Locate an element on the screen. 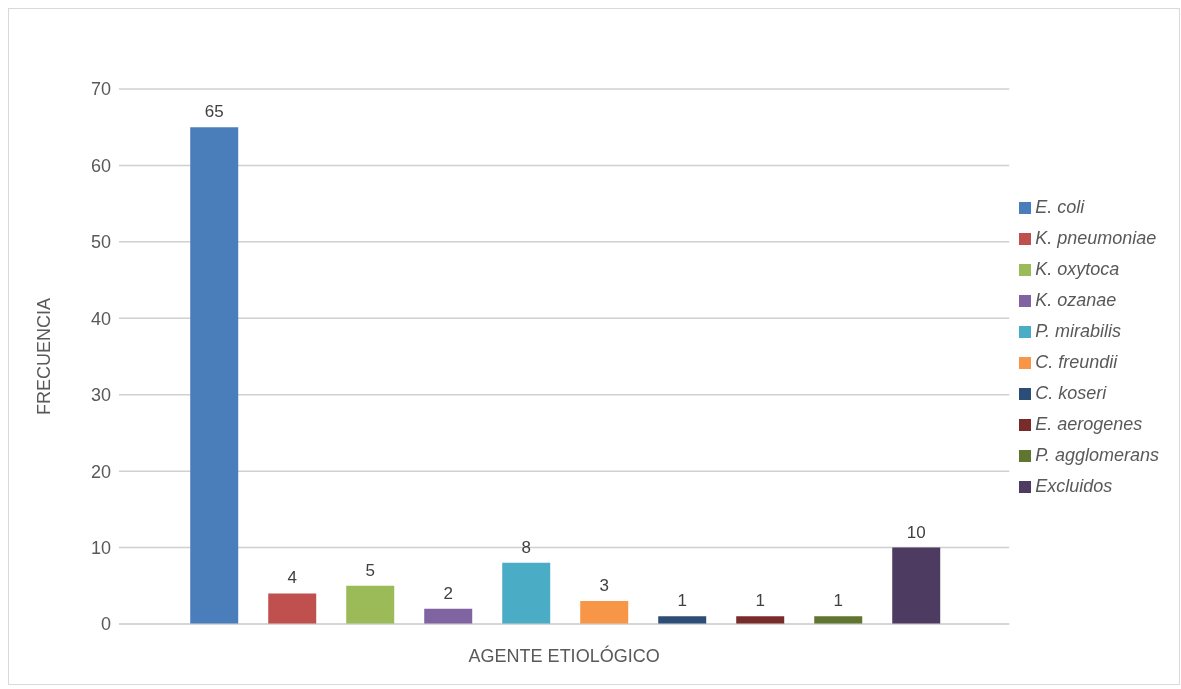 This screenshot has height=689, width=1181. legend-label: P. agglomerans is located at coordinates (1097, 454).